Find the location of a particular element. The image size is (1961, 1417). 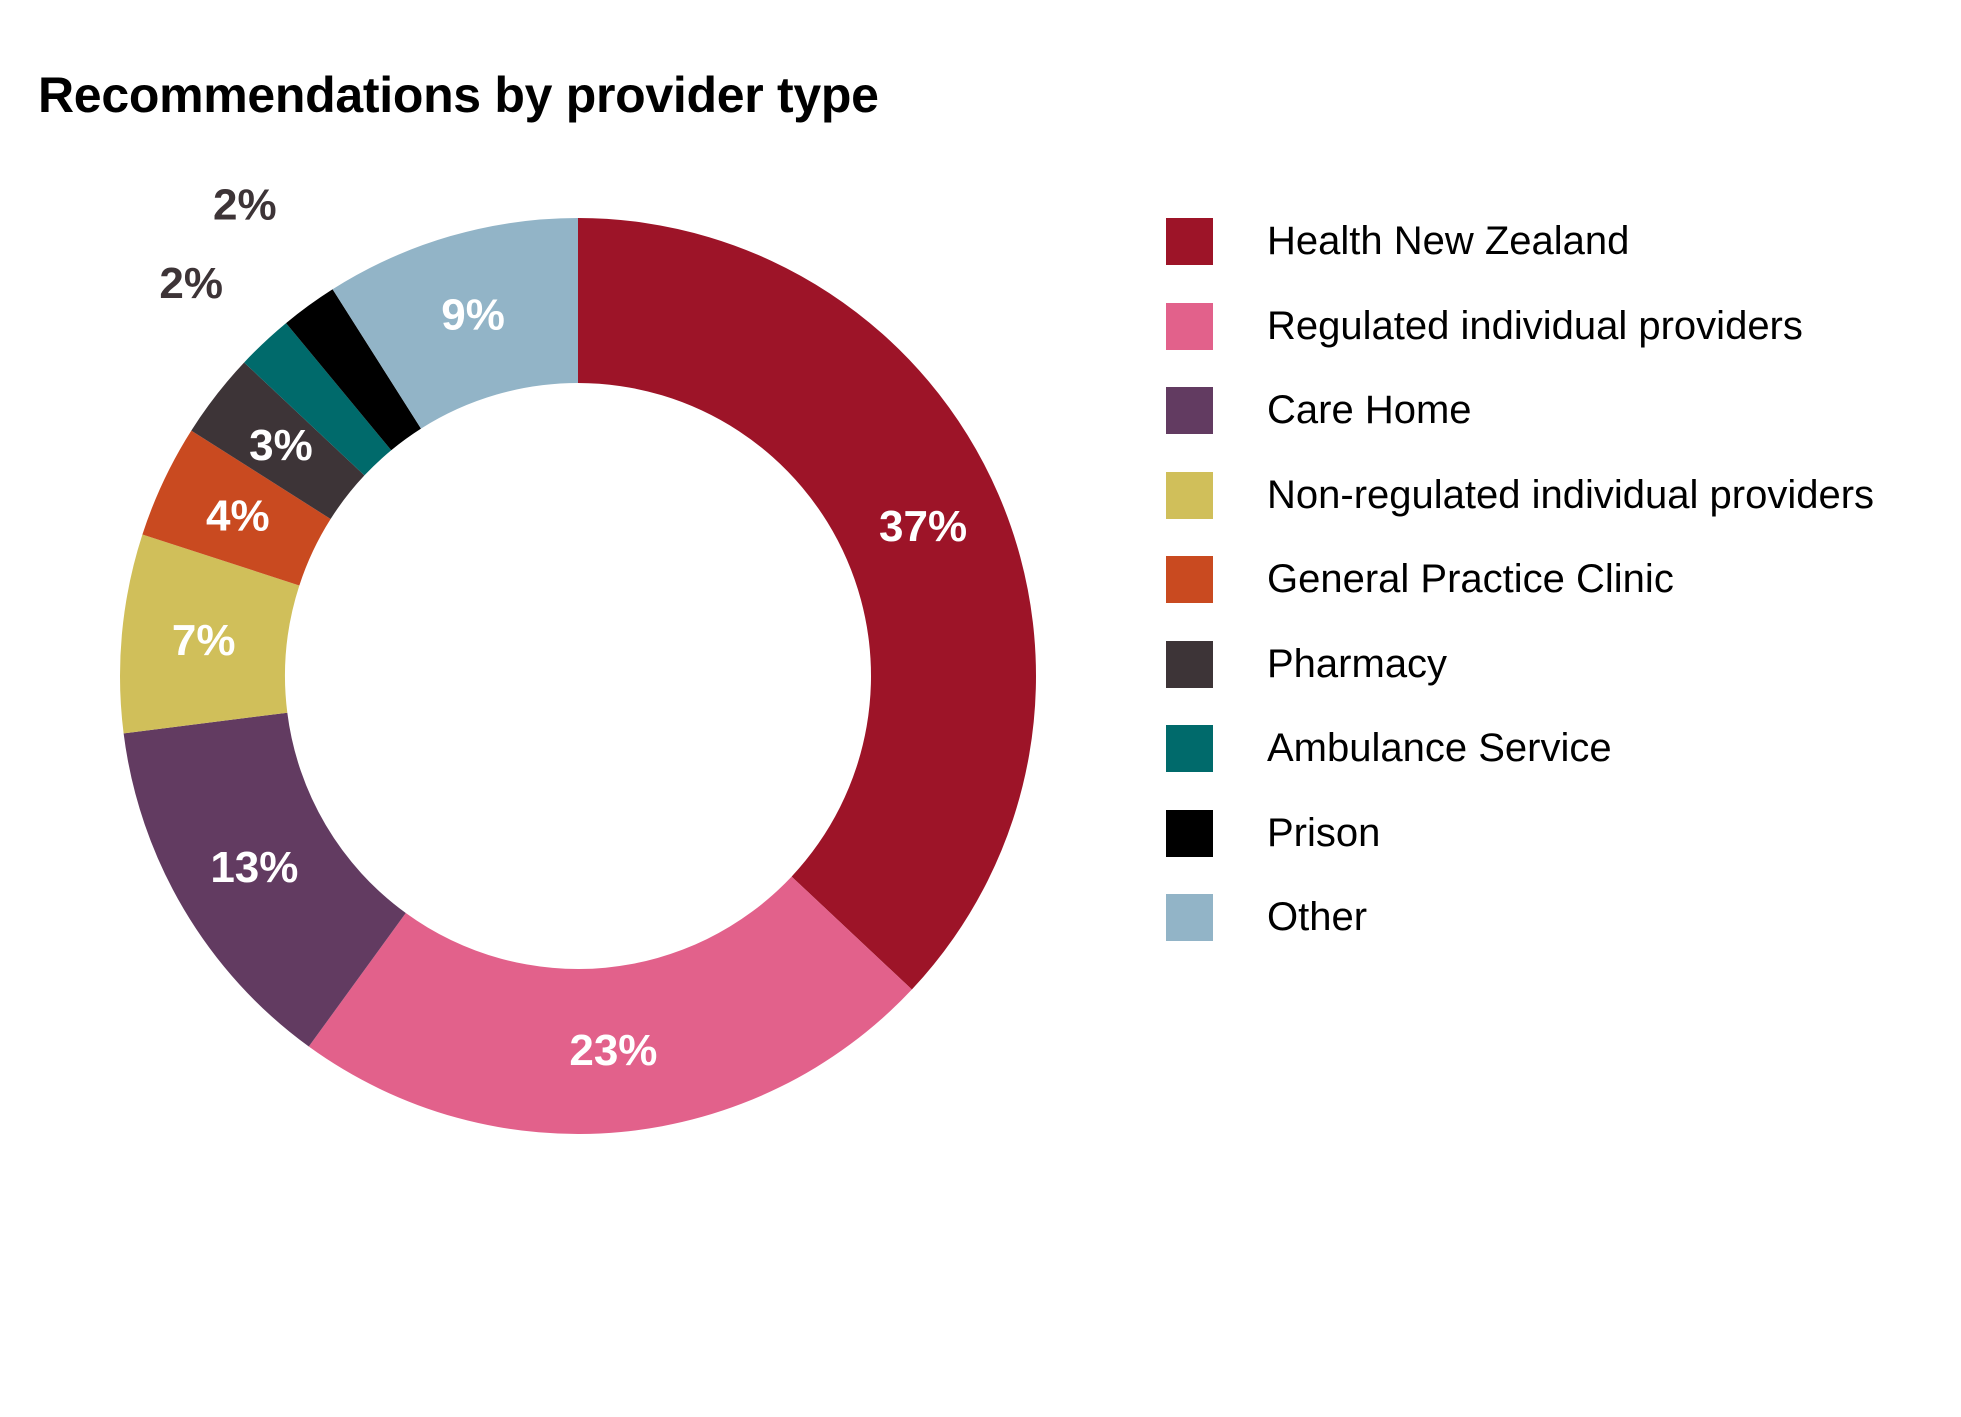

chart-title: Recommendations by provider type is located at coordinates (458, 95).